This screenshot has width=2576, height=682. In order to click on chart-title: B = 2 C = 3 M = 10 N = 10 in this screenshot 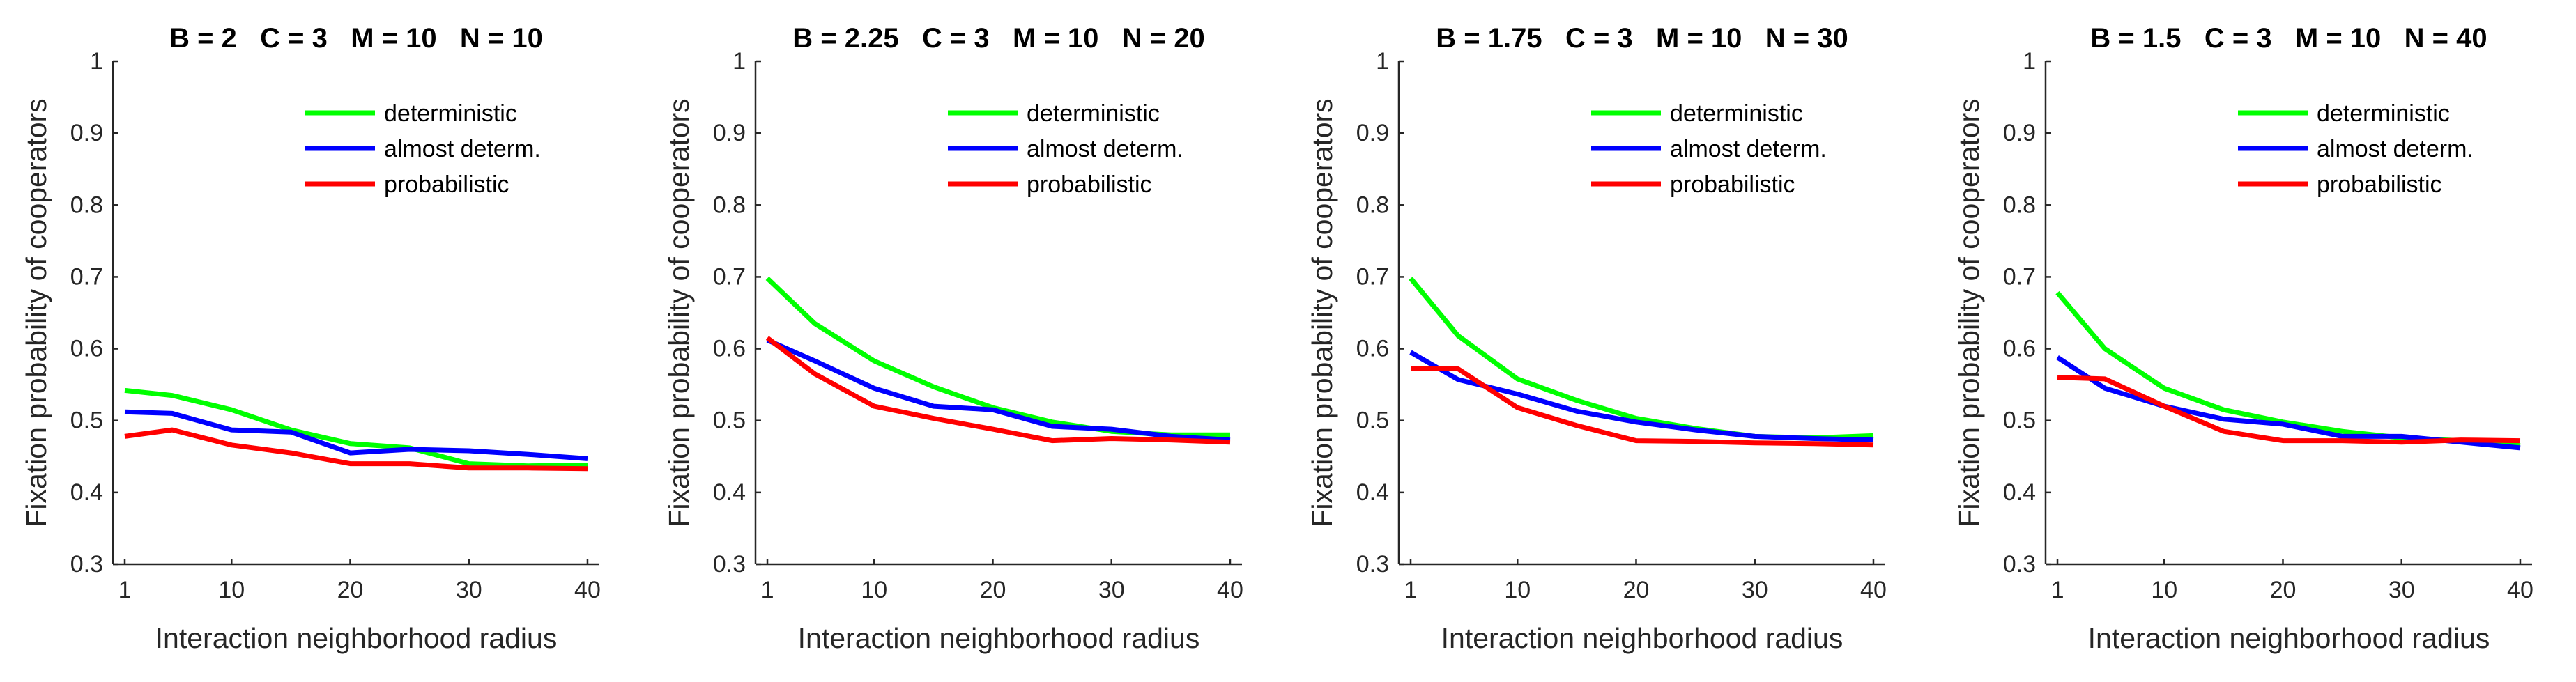, I will do `click(356, 38)`.